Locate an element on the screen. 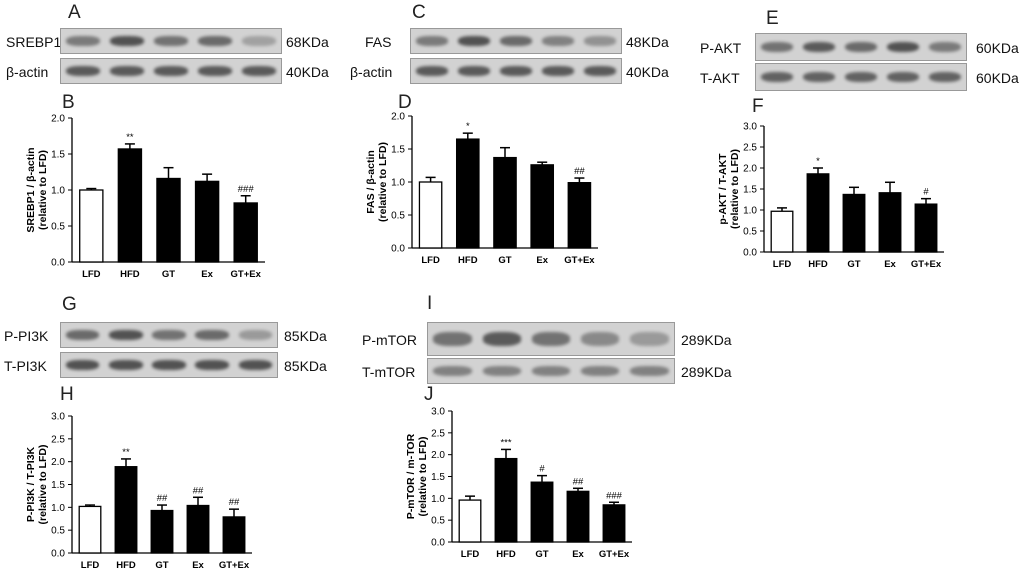  x-tick-label: GT is located at coordinates (168, 274).